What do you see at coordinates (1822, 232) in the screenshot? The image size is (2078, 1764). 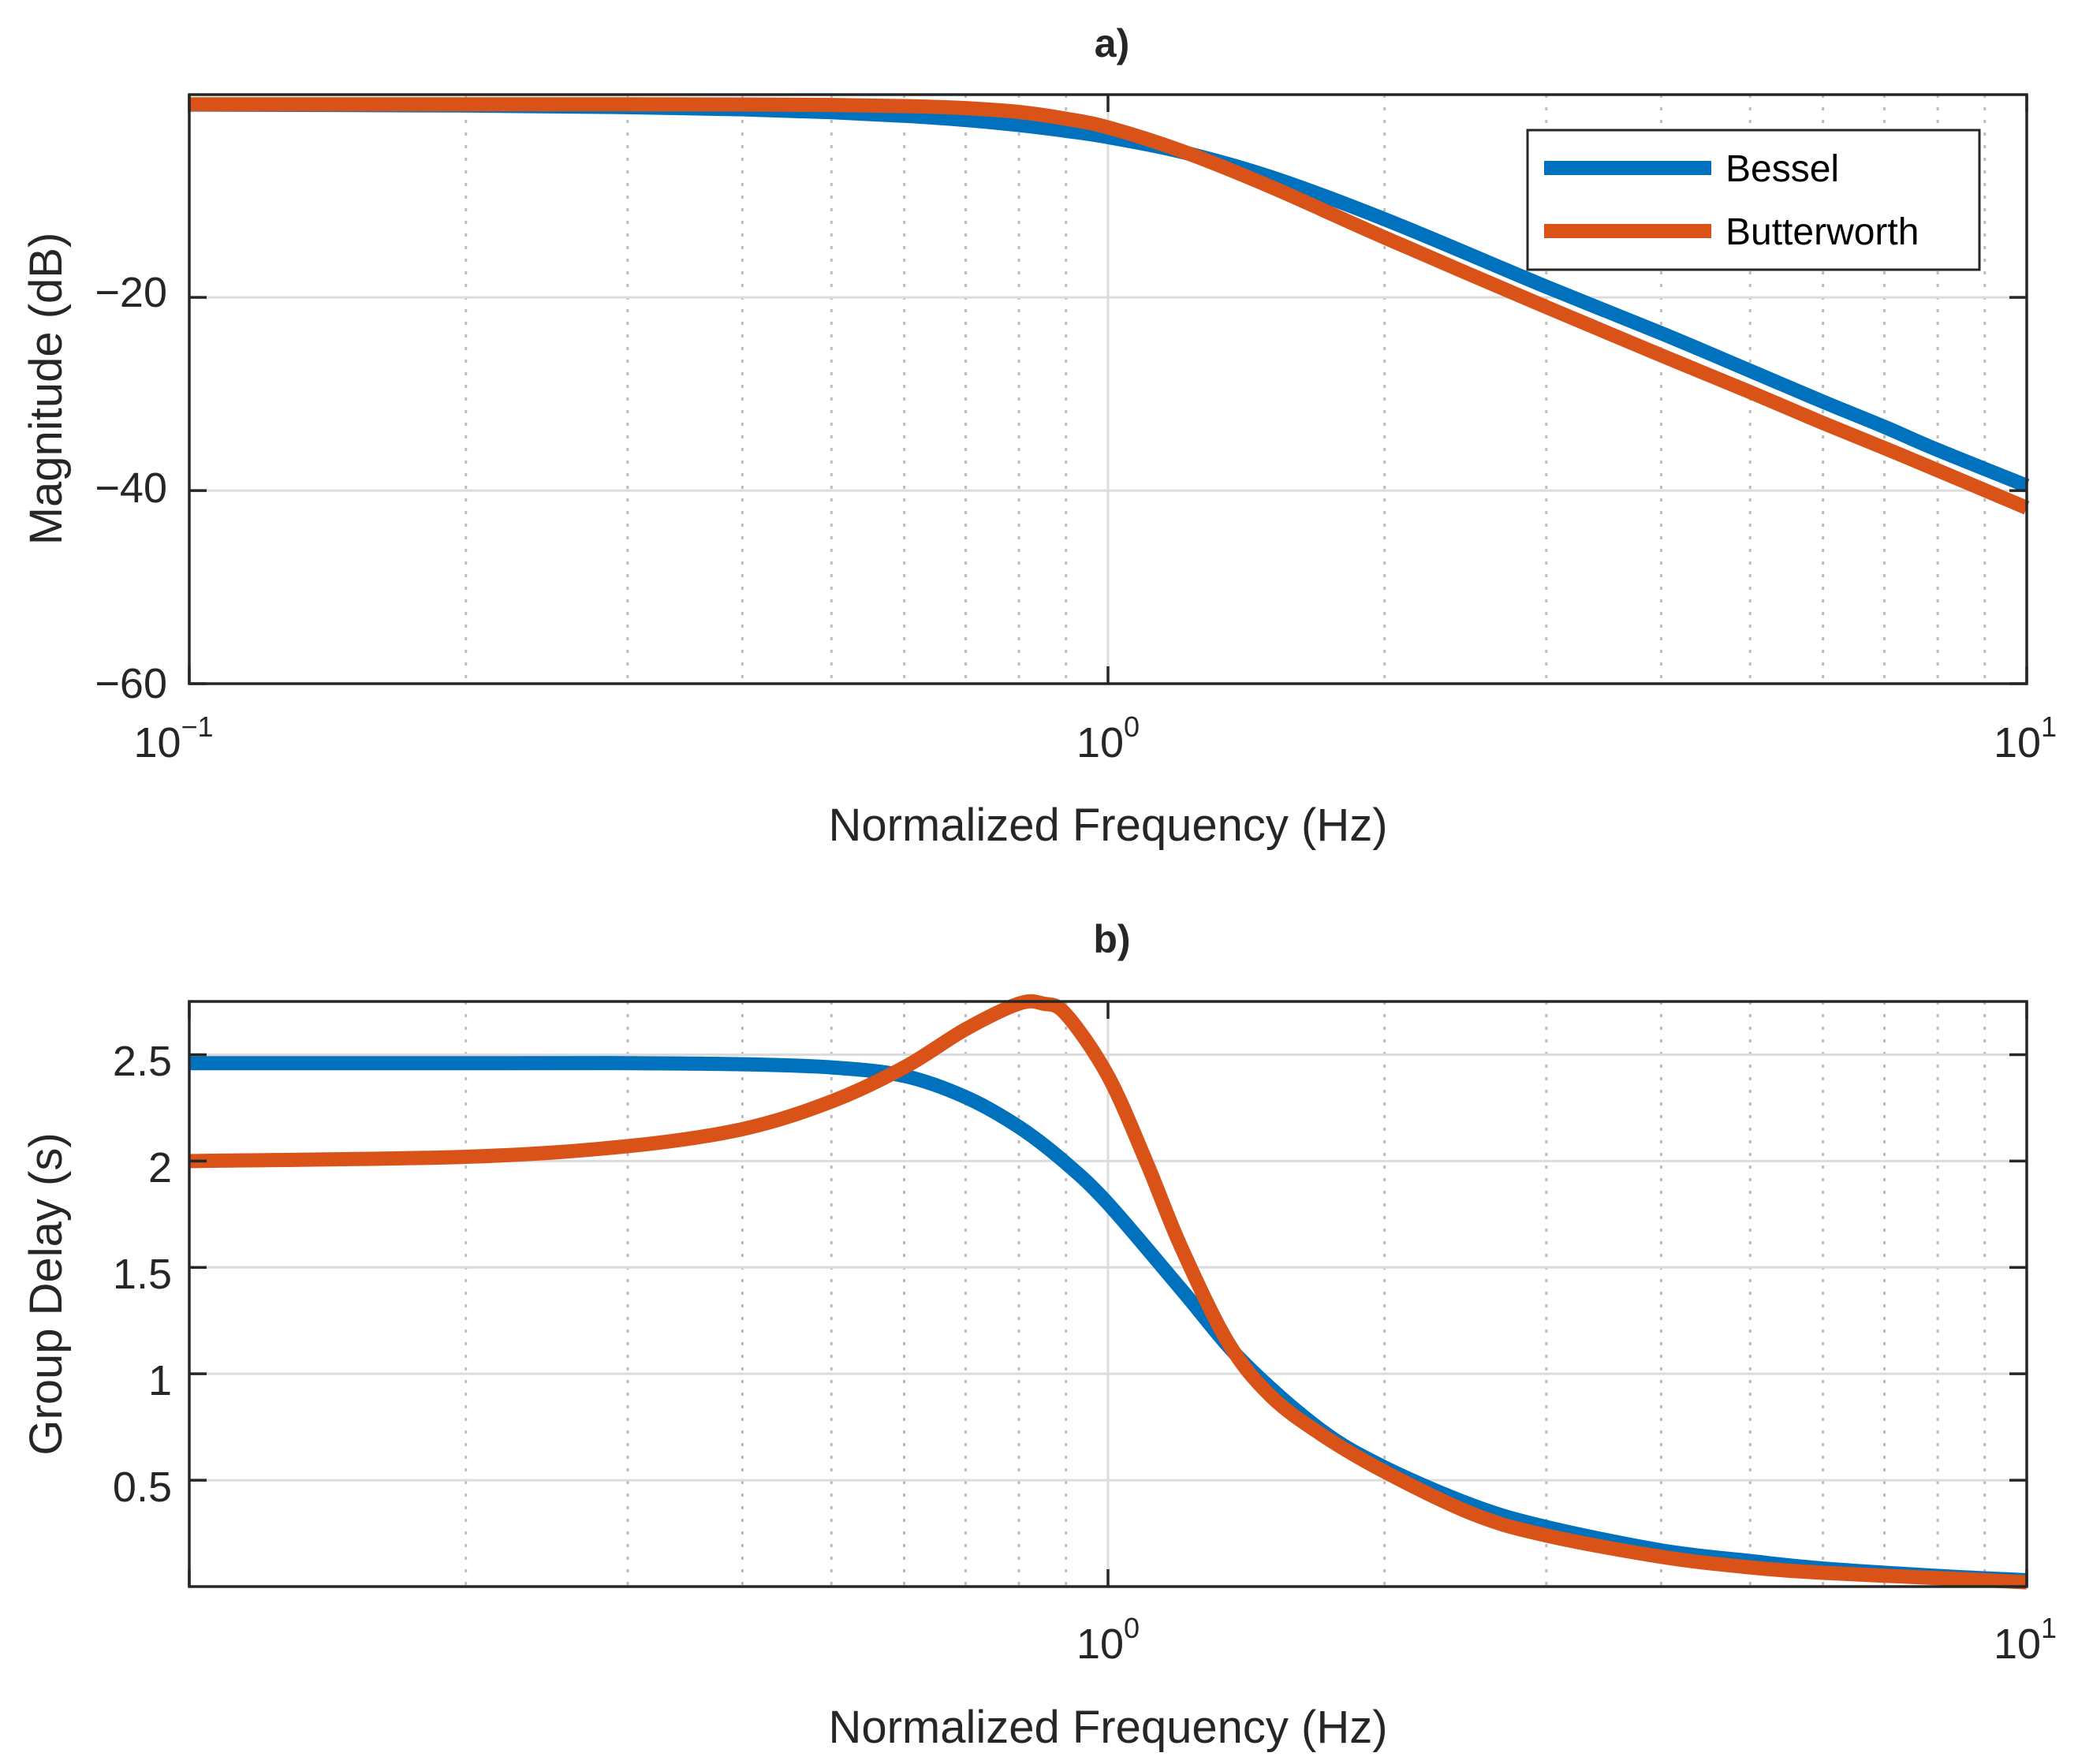 I see `legend-label-butterworth: Butterworth` at bounding box center [1822, 232].